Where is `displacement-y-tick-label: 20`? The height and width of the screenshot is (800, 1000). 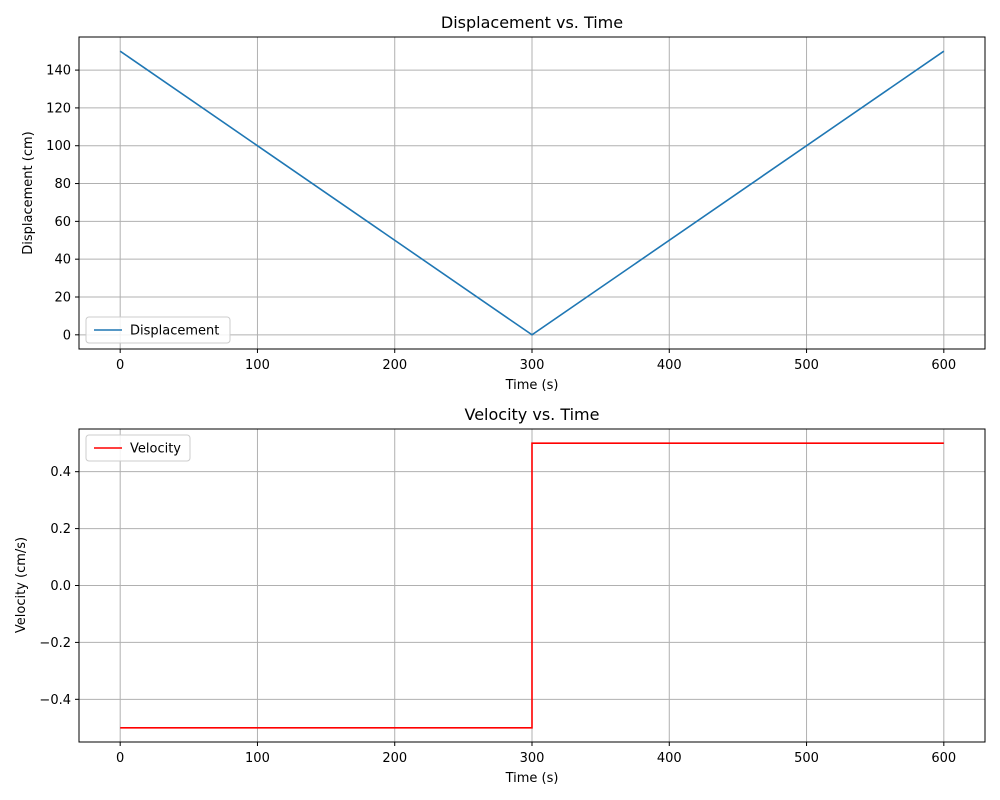 displacement-y-tick-label: 20 is located at coordinates (62, 298).